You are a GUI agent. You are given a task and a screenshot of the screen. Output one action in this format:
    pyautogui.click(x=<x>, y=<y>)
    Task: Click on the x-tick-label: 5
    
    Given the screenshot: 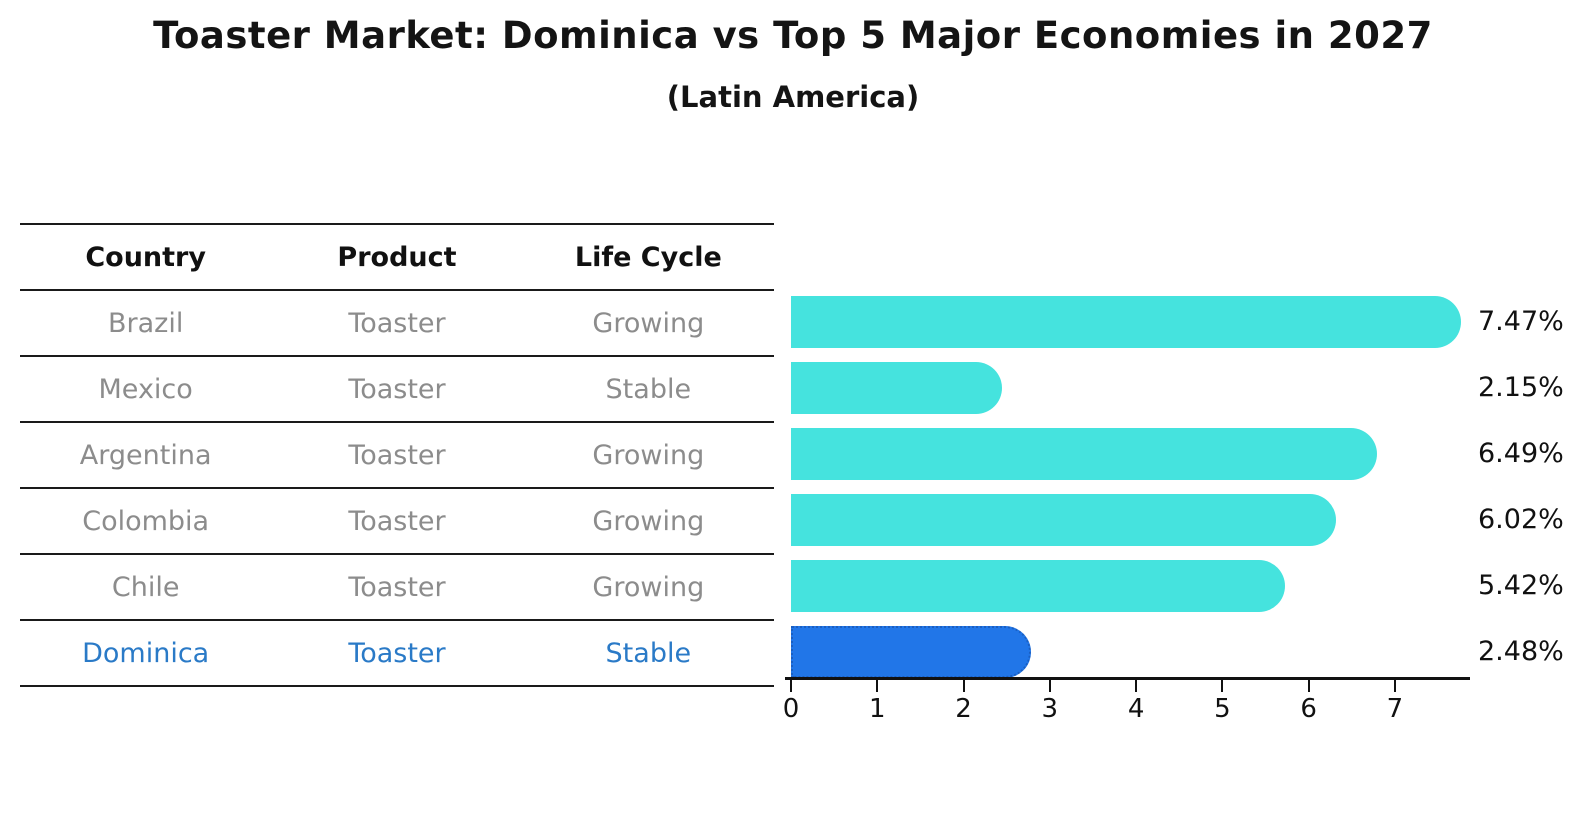 What is the action you would take?
    pyautogui.click(x=1222, y=709)
    